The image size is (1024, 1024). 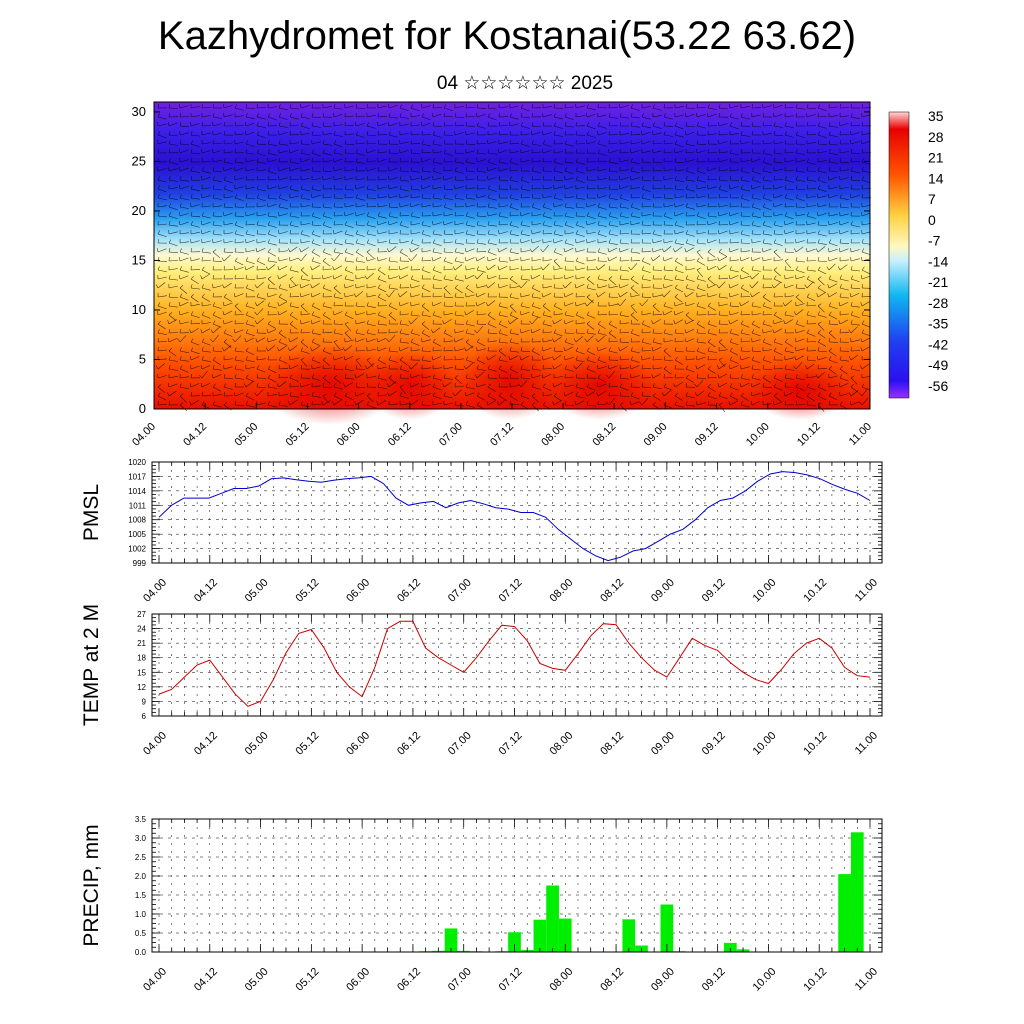 I want to click on x-tick-label: 05.12, so click(x=308, y=591).